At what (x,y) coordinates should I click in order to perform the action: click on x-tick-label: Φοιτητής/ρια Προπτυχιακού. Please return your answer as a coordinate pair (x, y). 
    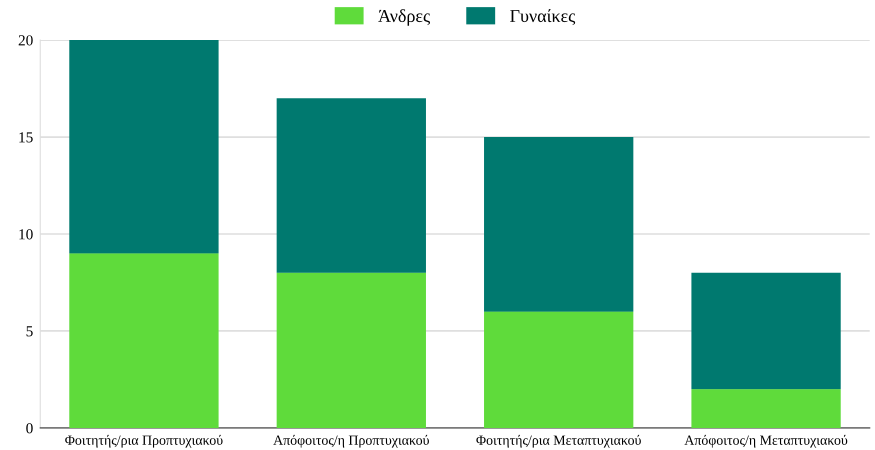
    Looking at the image, I should click on (144, 441).